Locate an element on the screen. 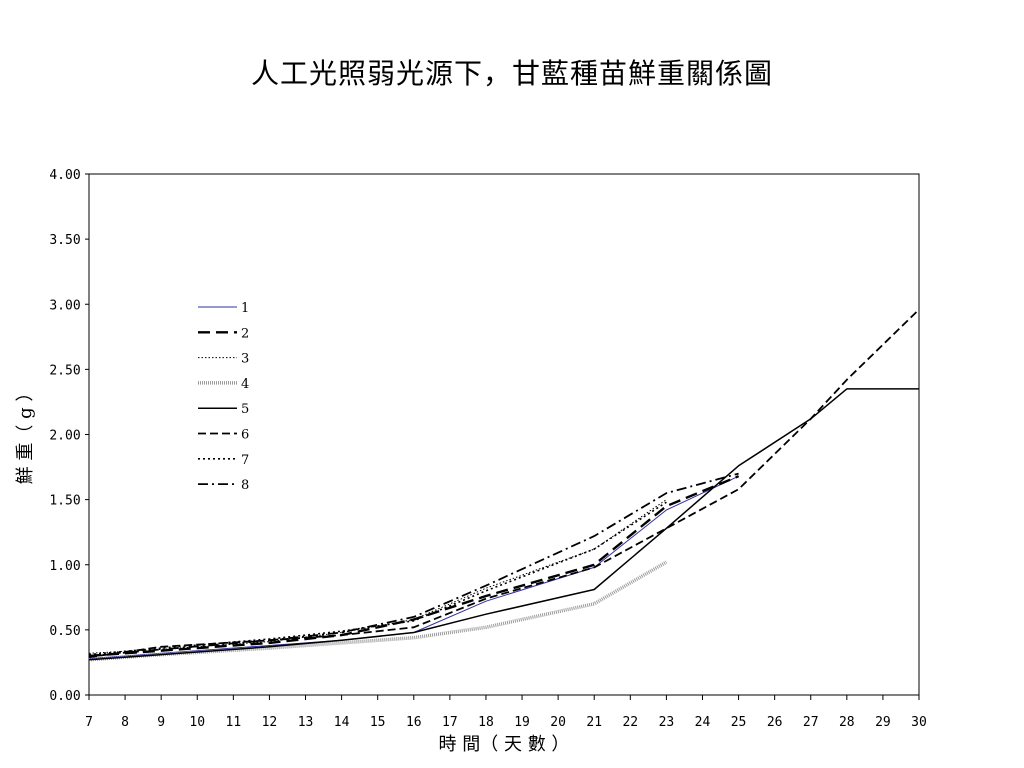  y-axis: 0.00 0.50 1.00 1.50 2.00 2.50 3.00 3.50 4.00 is located at coordinates (69, 436).